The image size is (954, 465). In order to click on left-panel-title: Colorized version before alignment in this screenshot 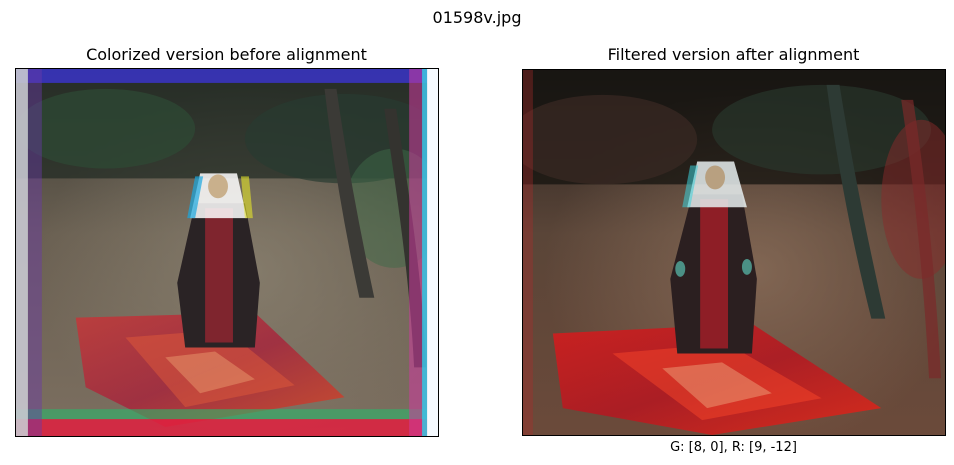, I will do `click(226, 54)`.